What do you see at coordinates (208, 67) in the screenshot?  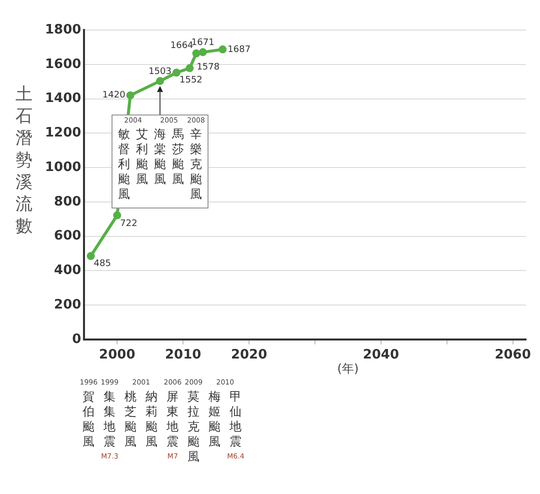 I see `data-label: 1578` at bounding box center [208, 67].